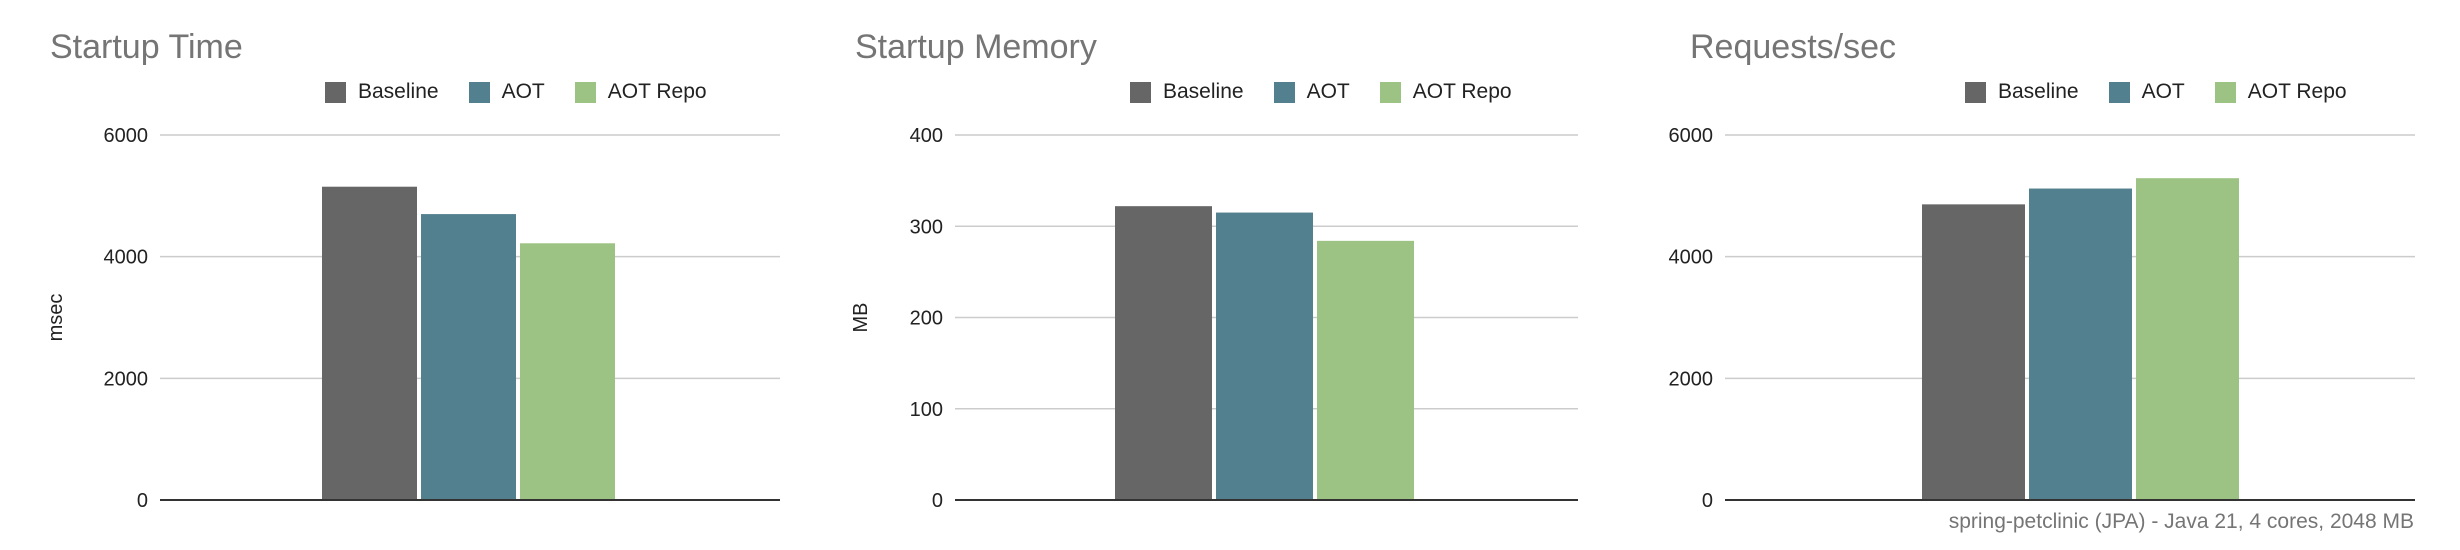  I want to click on y-tick-label: 200, so click(926, 319).